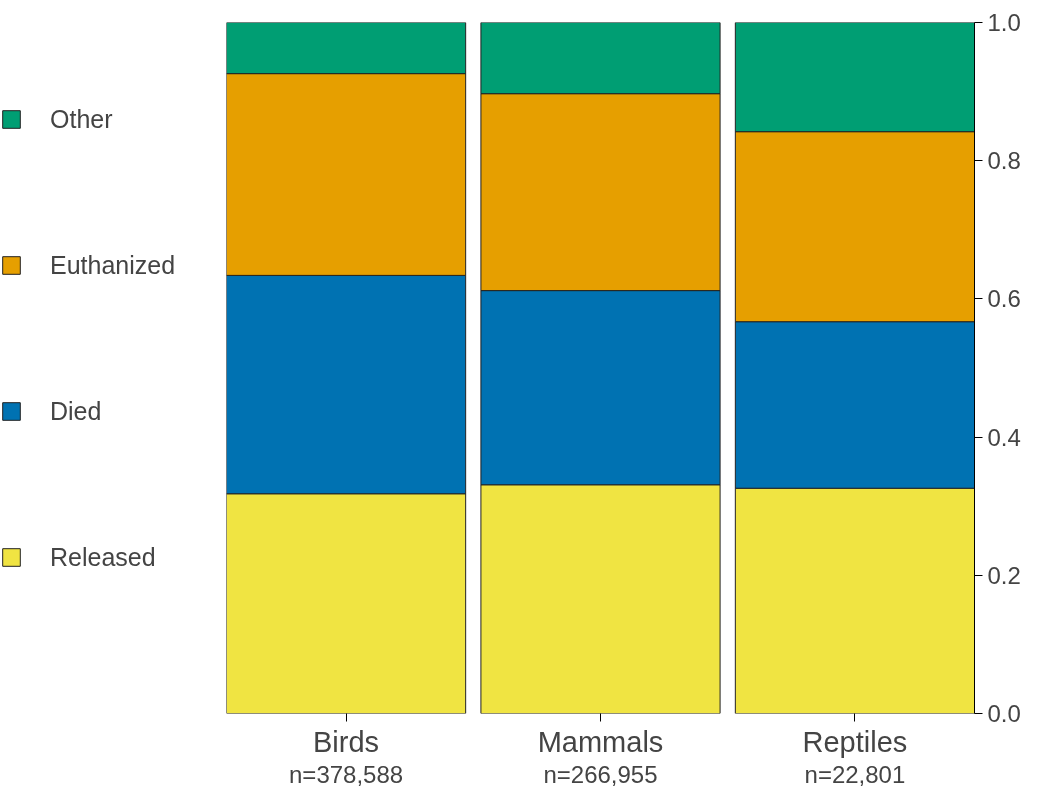  What do you see at coordinates (76, 411) in the screenshot?
I see `legend-label: Died` at bounding box center [76, 411].